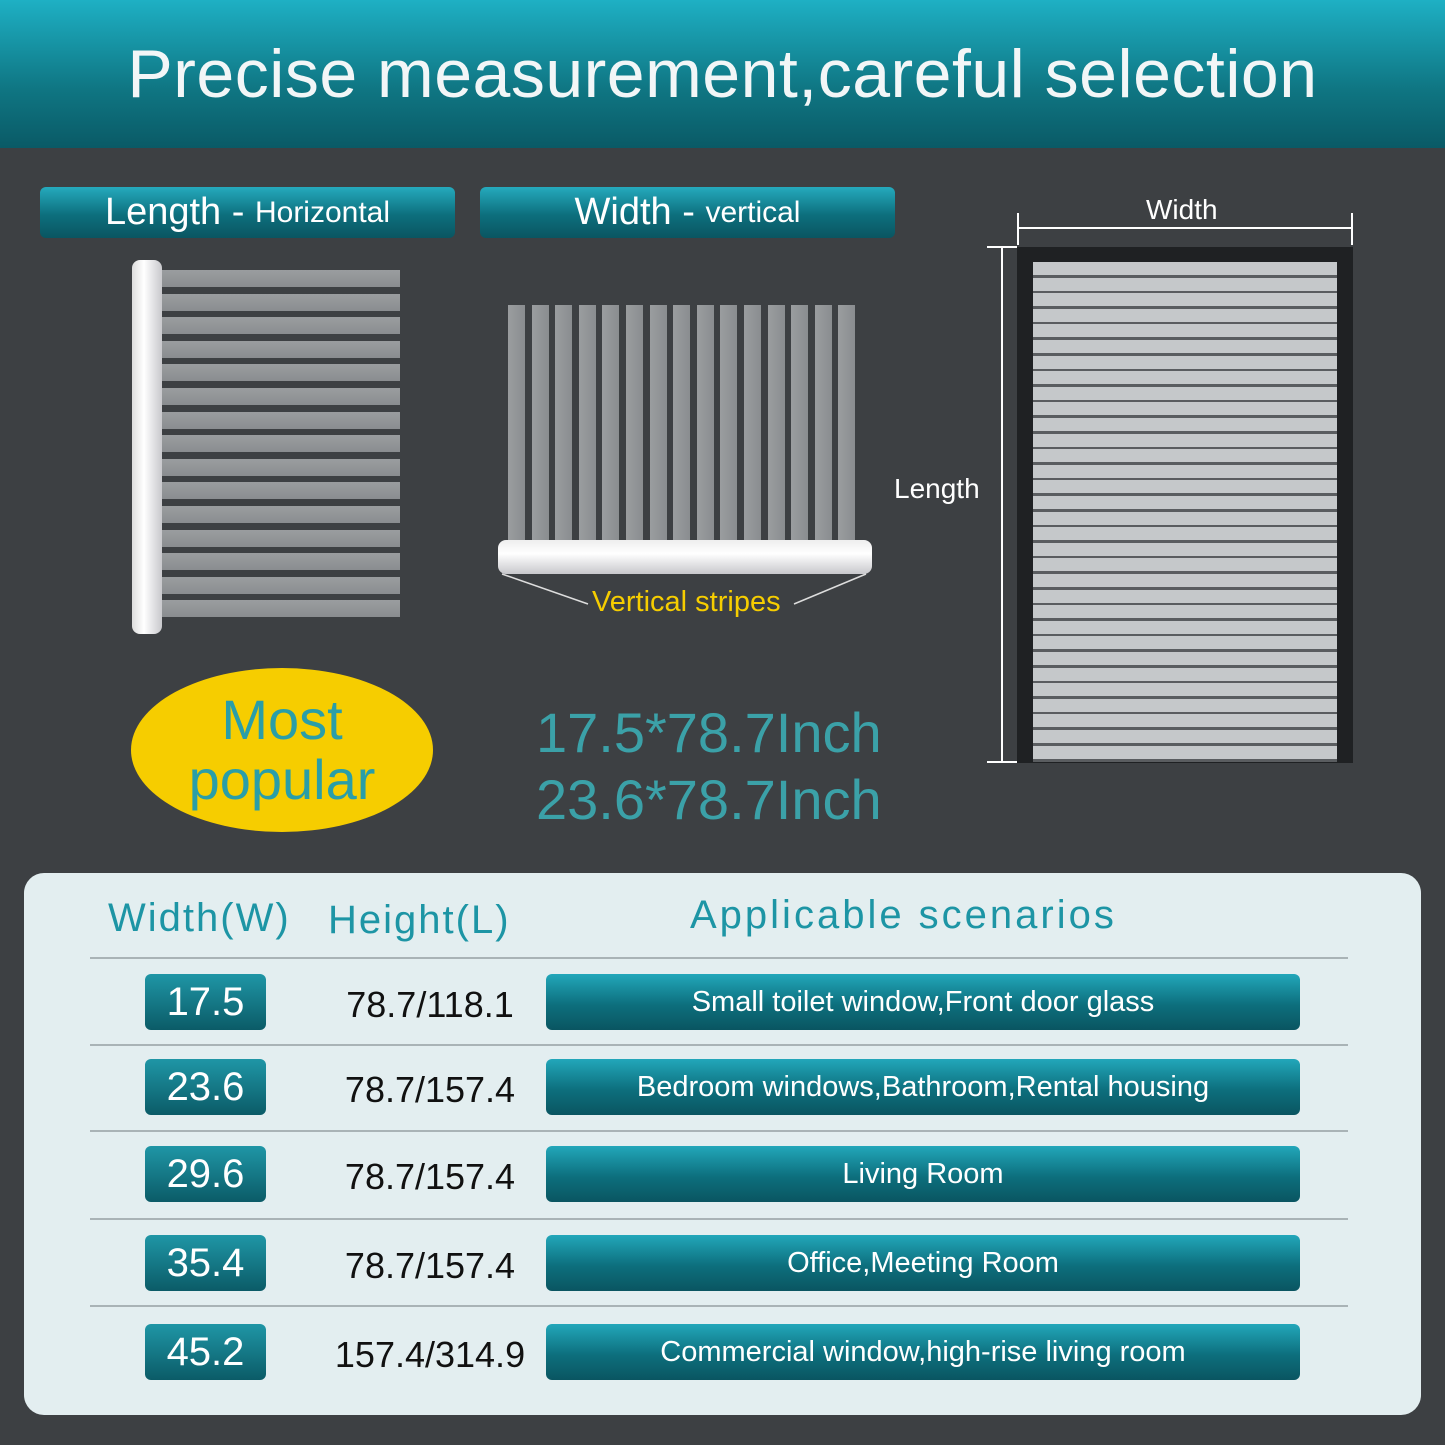 This screenshot has width=1445, height=1445. What do you see at coordinates (430, 1354) in the screenshot?
I see `height-value: 157.4/314.9` at bounding box center [430, 1354].